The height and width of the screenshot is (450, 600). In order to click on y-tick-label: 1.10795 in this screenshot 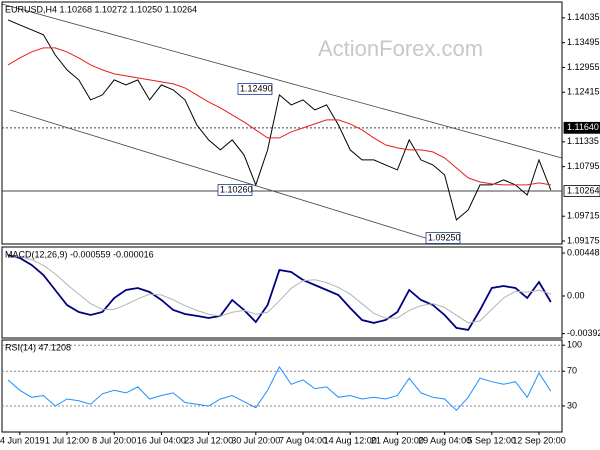, I will do `click(583, 166)`.